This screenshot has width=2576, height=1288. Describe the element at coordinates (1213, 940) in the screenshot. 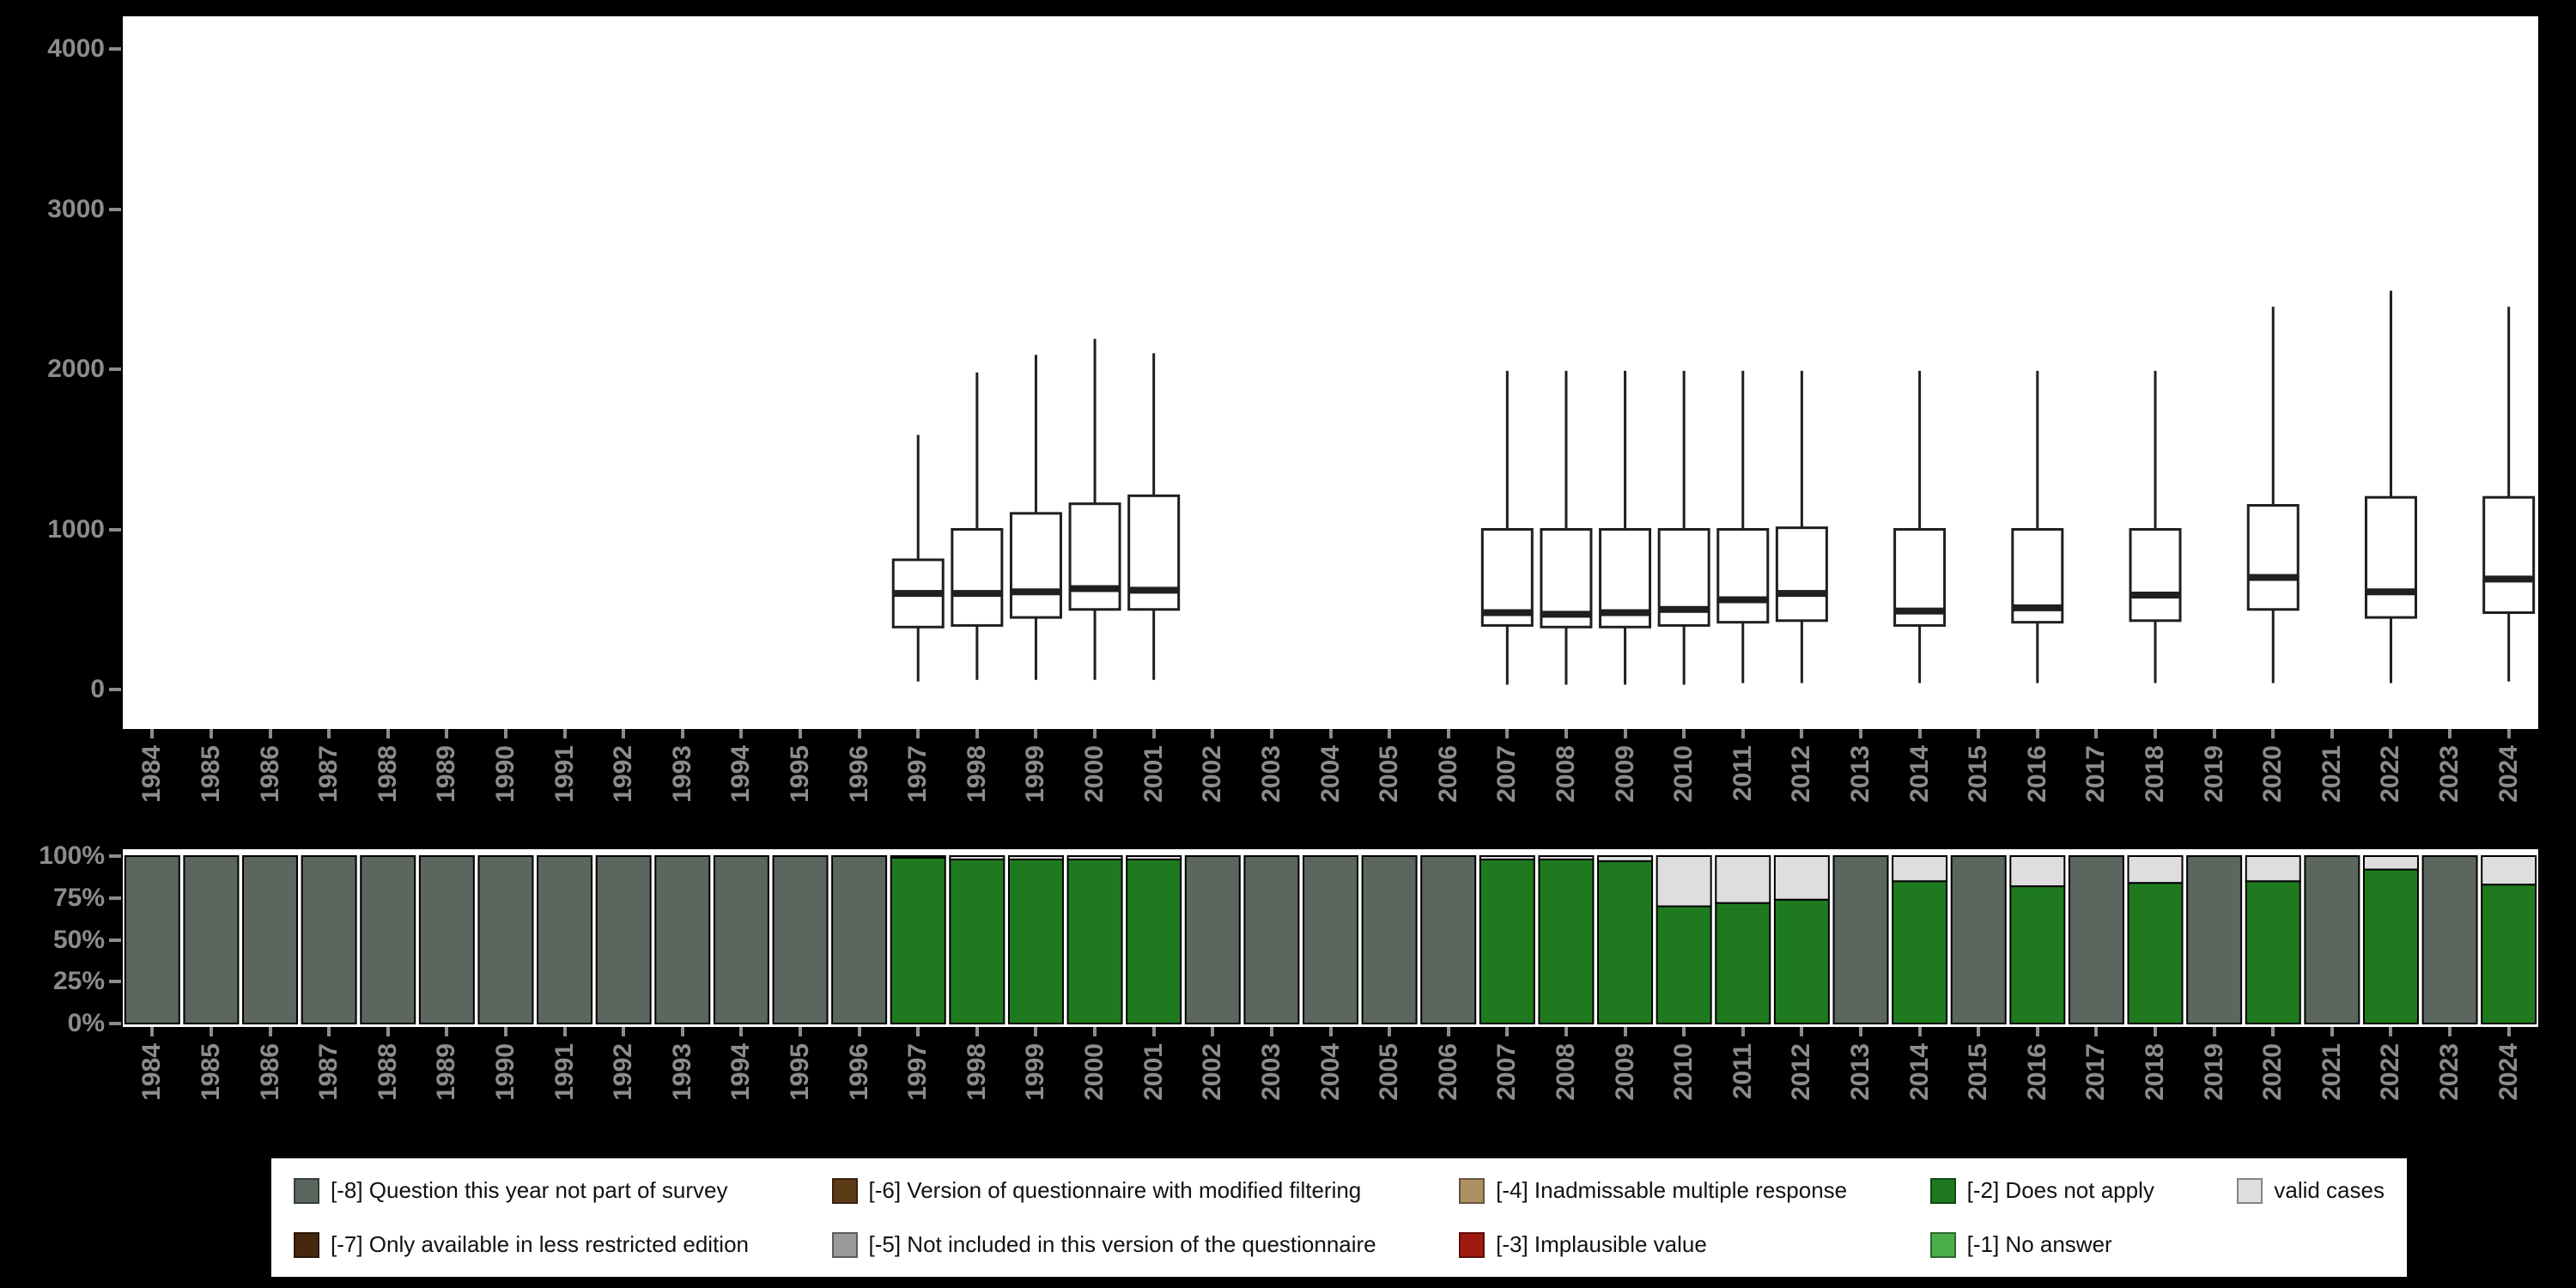

I see `bar-2002` at that location.